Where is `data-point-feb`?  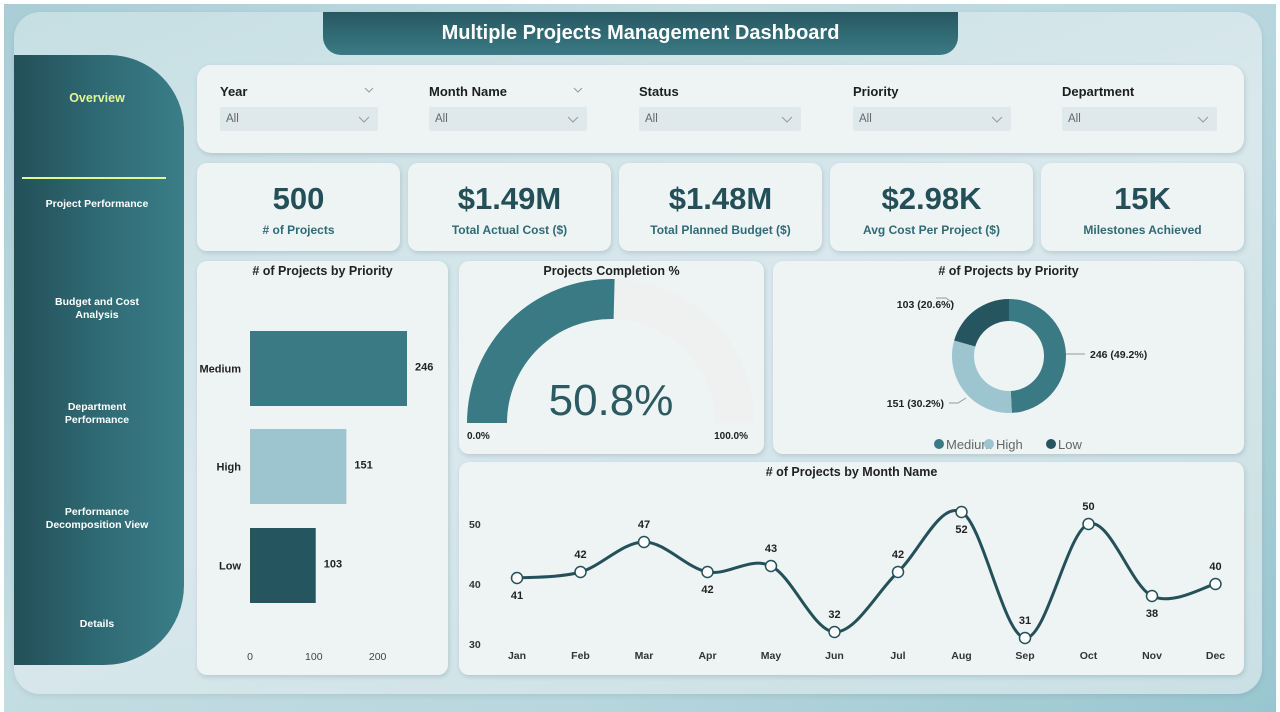 data-point-feb is located at coordinates (580, 572).